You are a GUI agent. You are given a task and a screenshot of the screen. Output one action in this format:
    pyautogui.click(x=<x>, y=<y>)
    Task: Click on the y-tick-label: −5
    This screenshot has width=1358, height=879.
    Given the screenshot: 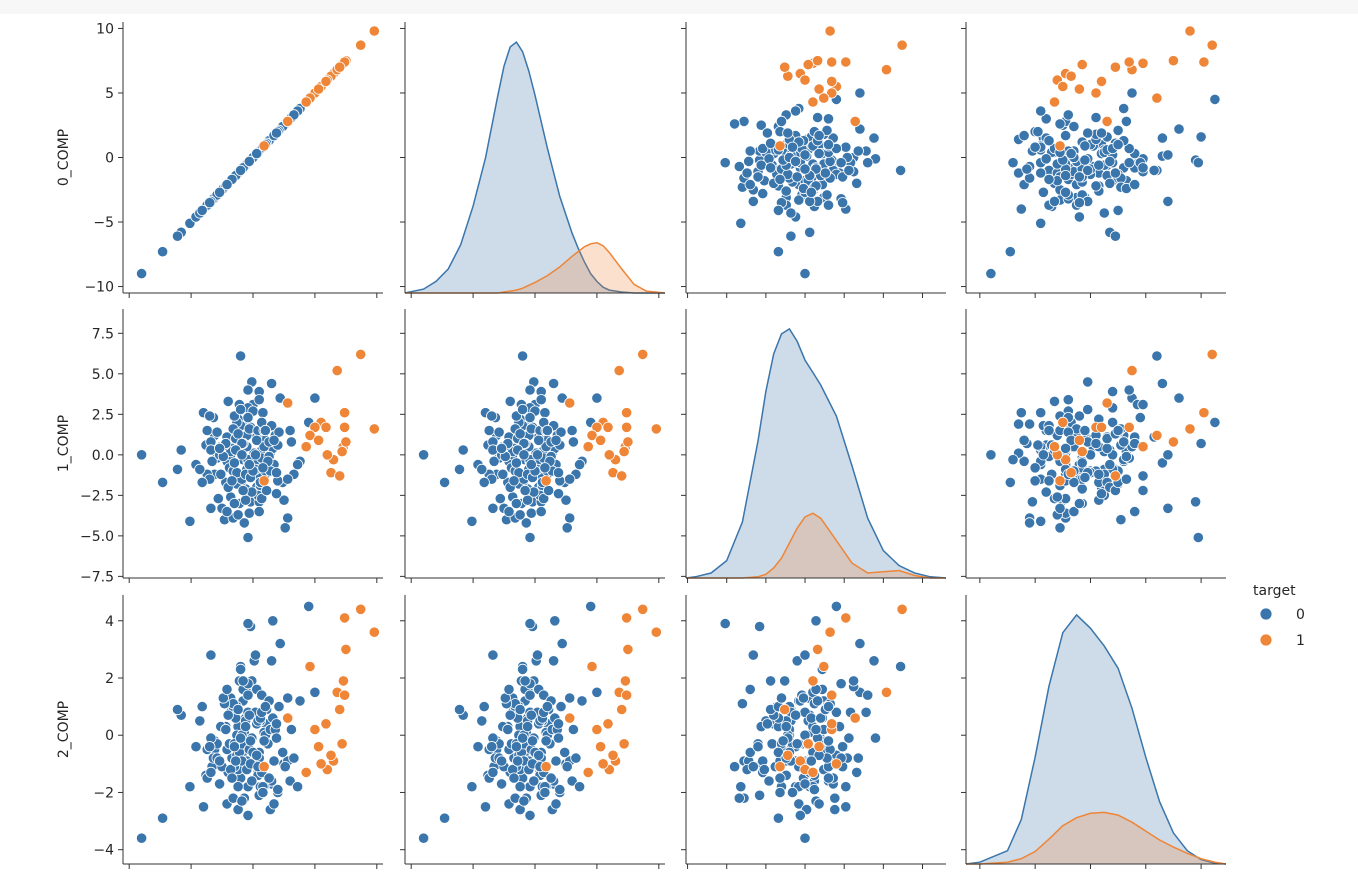 What is the action you would take?
    pyautogui.click(x=103, y=223)
    